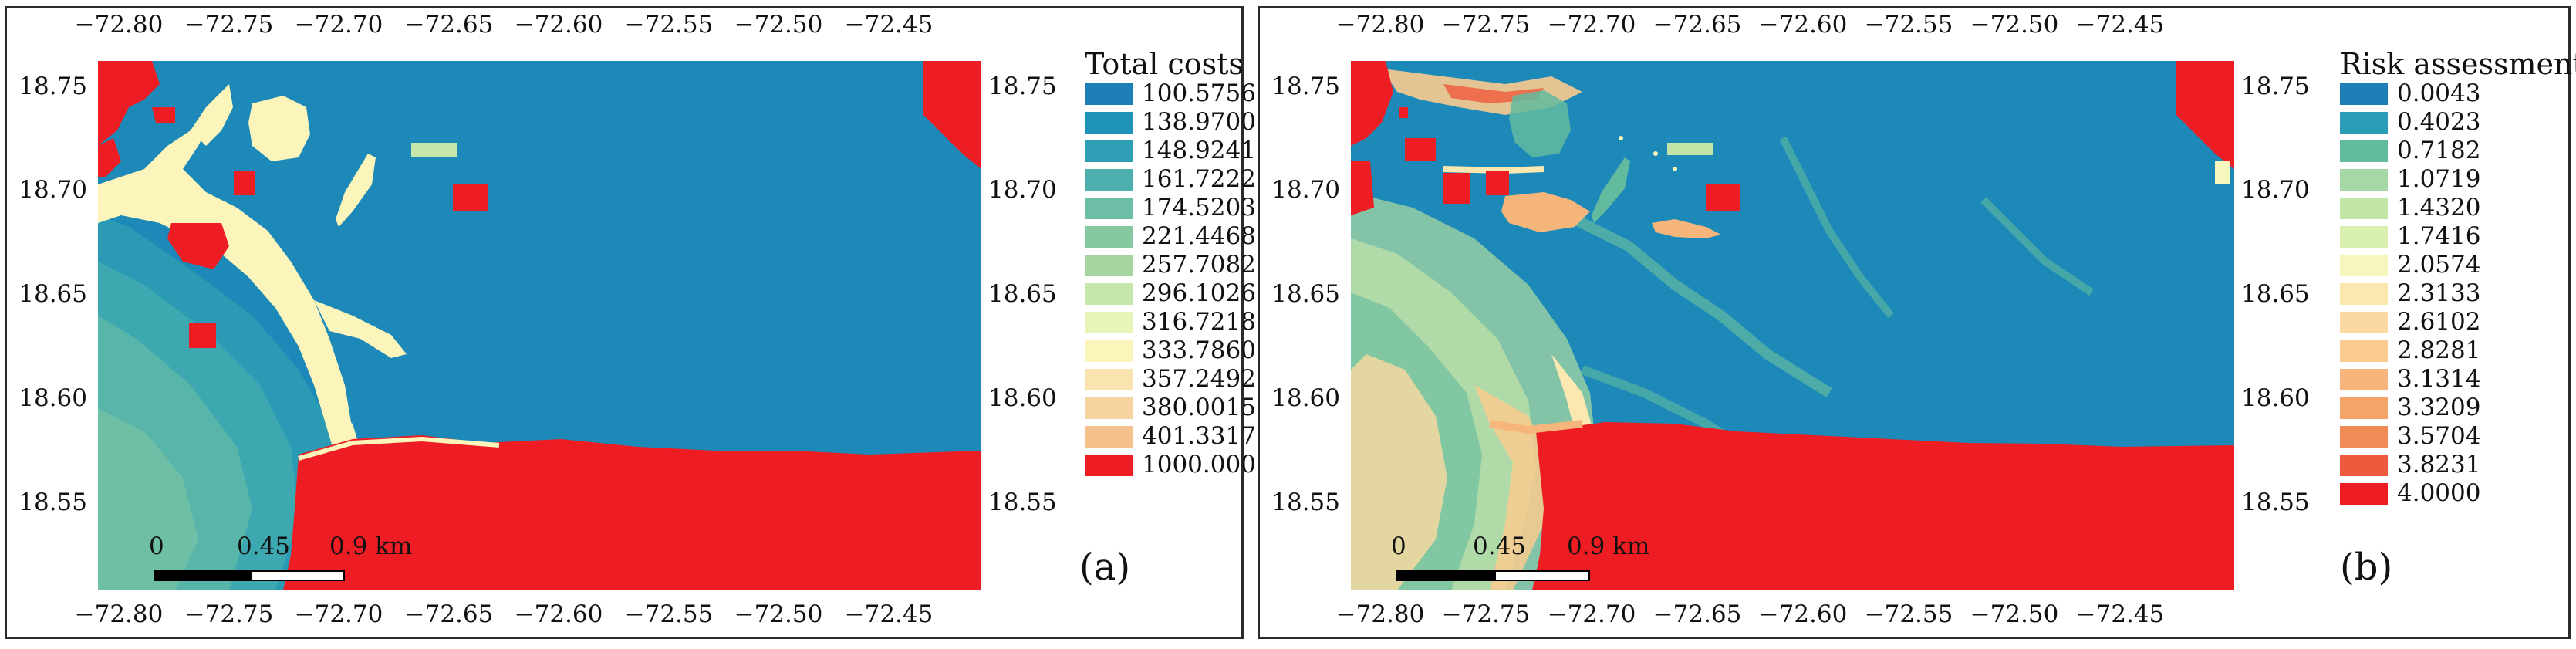 The width and height of the screenshot is (2576, 649). I want to click on legend-item: 401.3317, so click(1178, 436).